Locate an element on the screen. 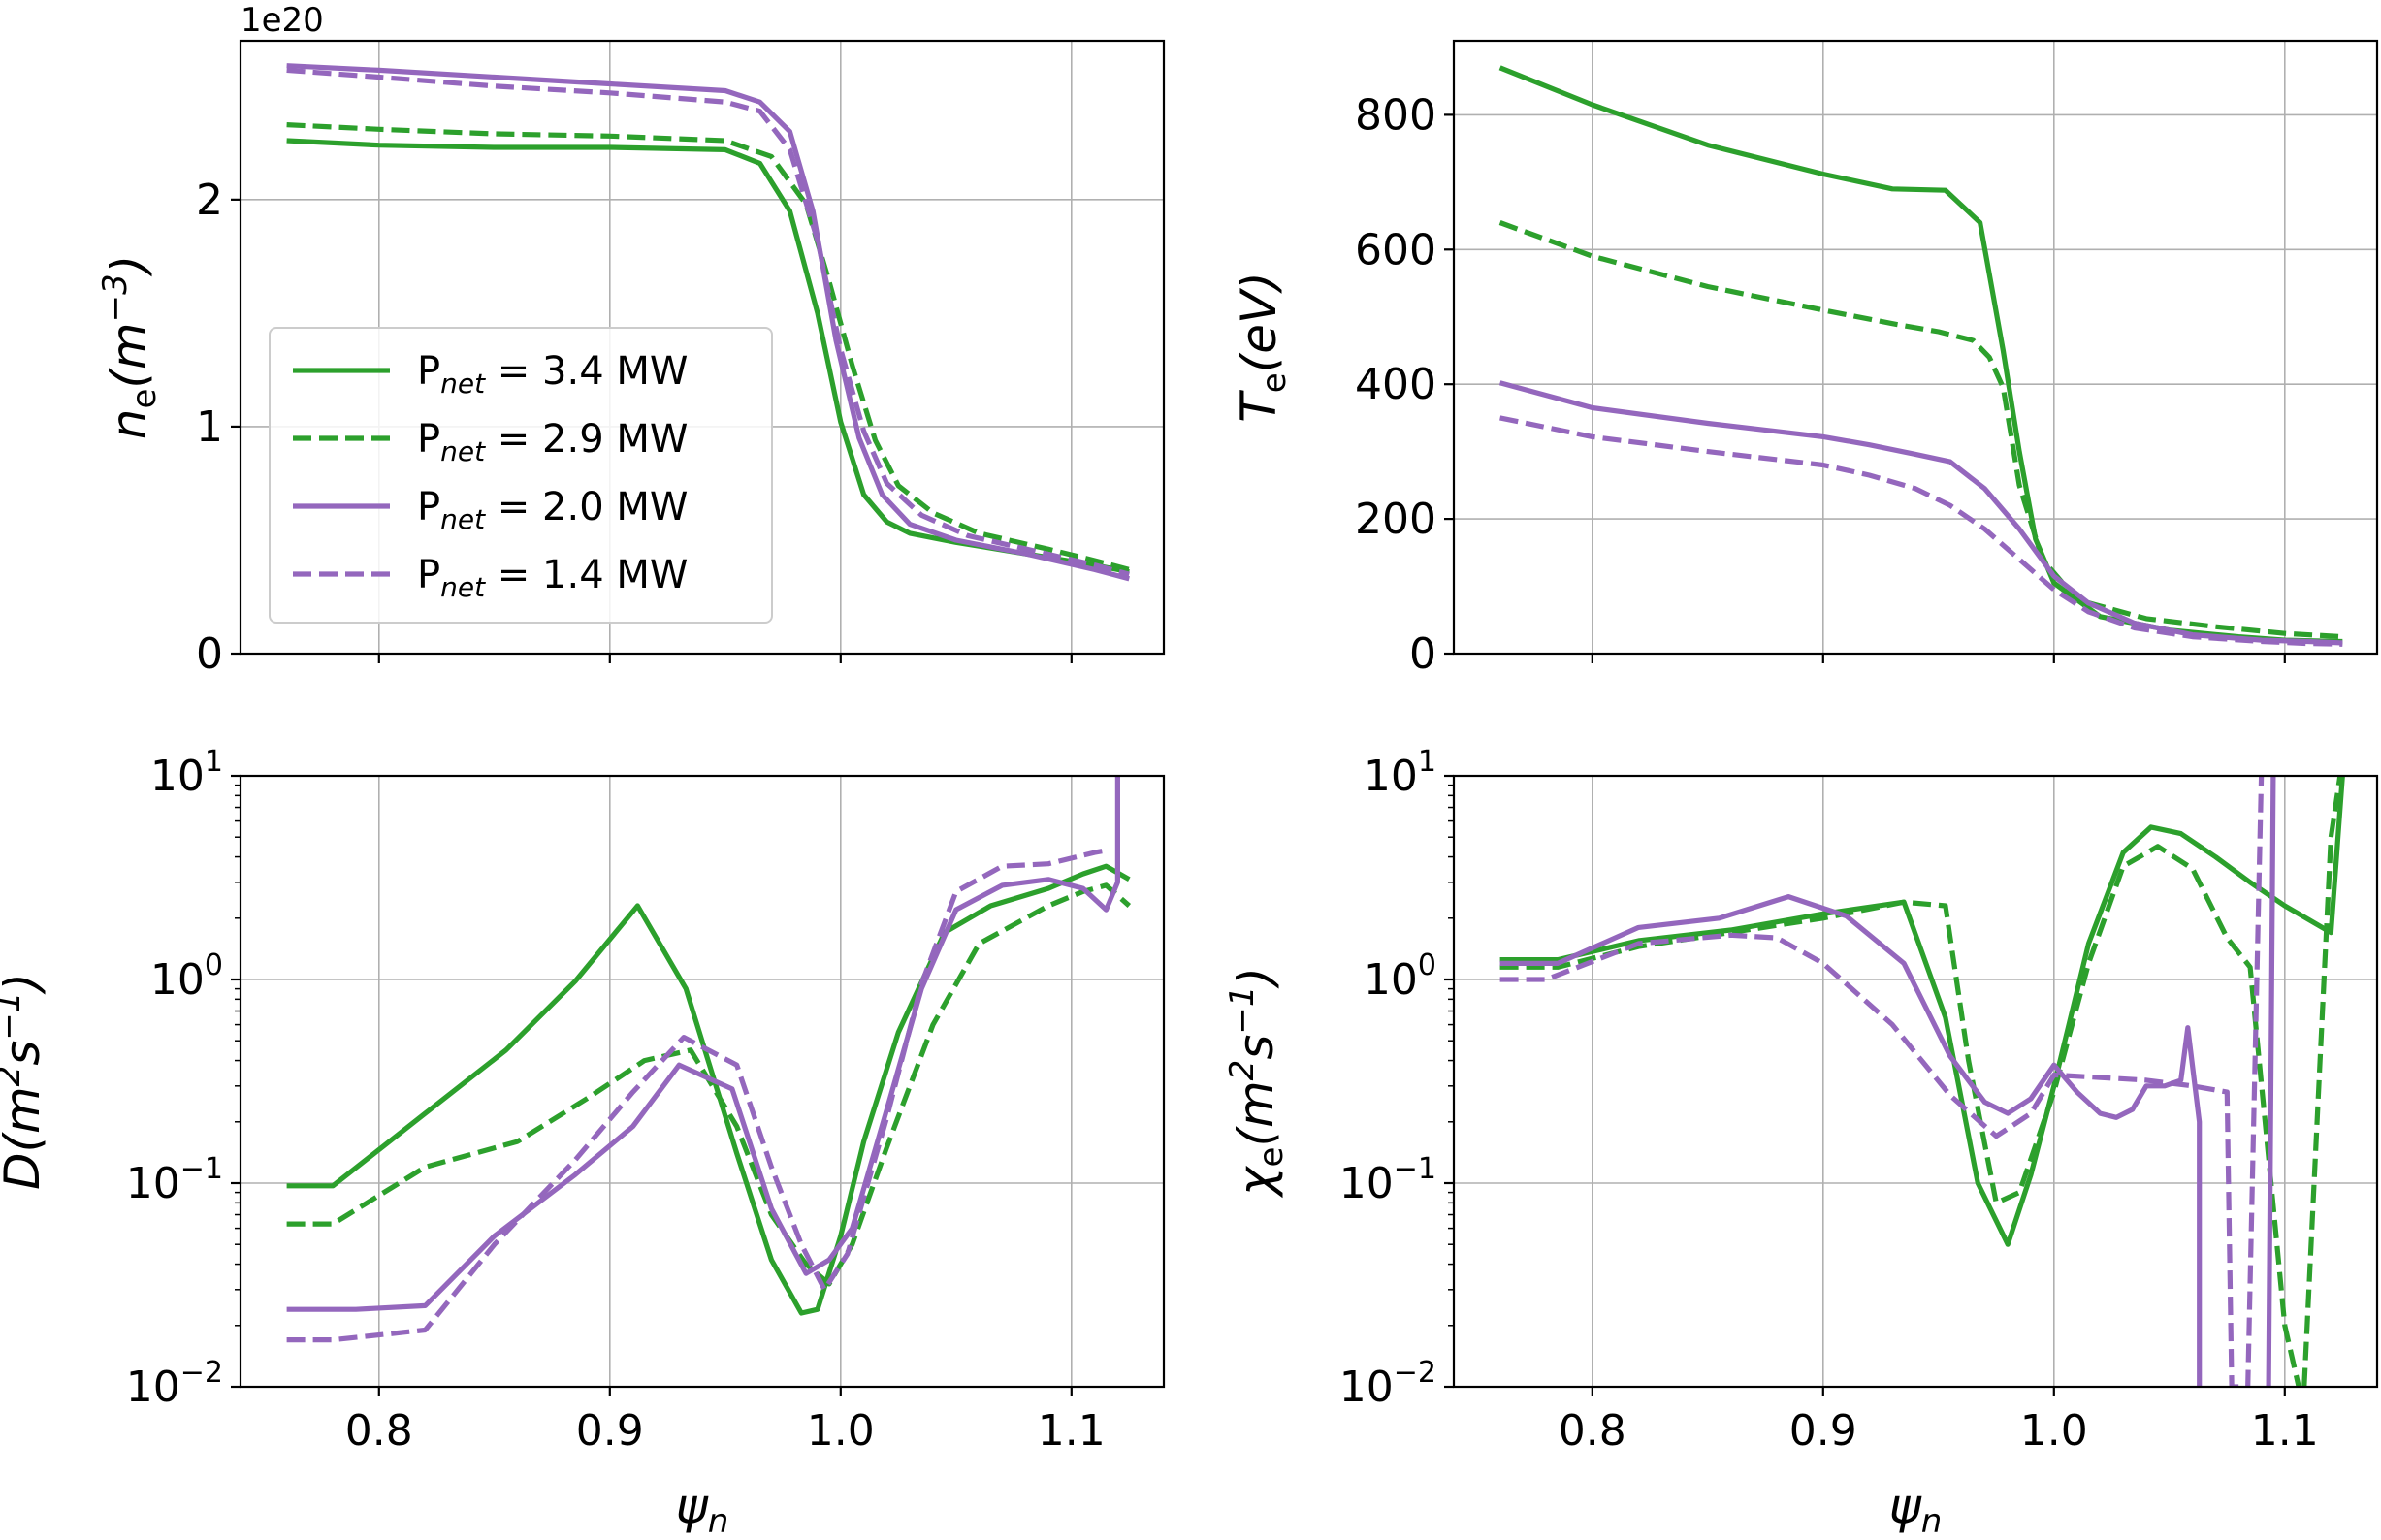 This screenshot has height=1540, width=2381. legend-label: Pnet = 3.4 MW is located at coordinates (552, 375).